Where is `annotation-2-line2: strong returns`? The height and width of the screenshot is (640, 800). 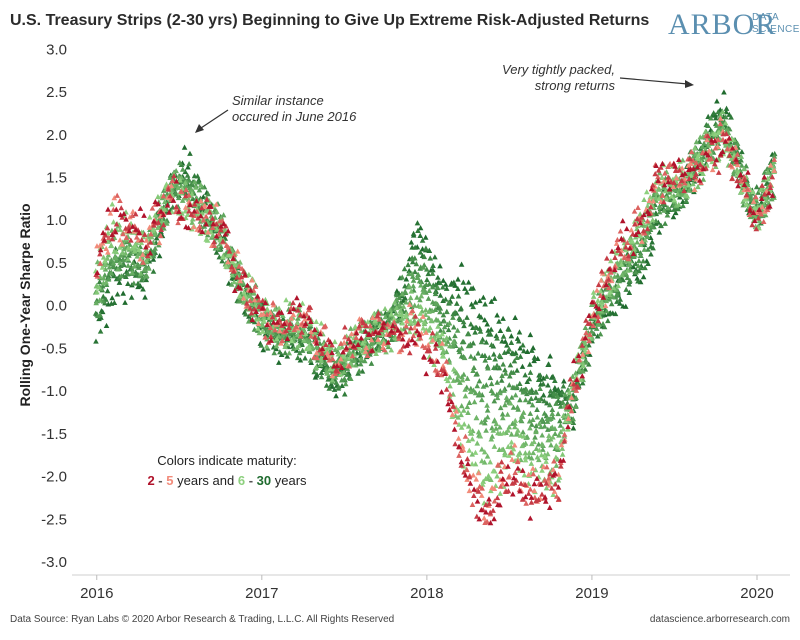 annotation-2-line2: strong returns is located at coordinates (575, 85).